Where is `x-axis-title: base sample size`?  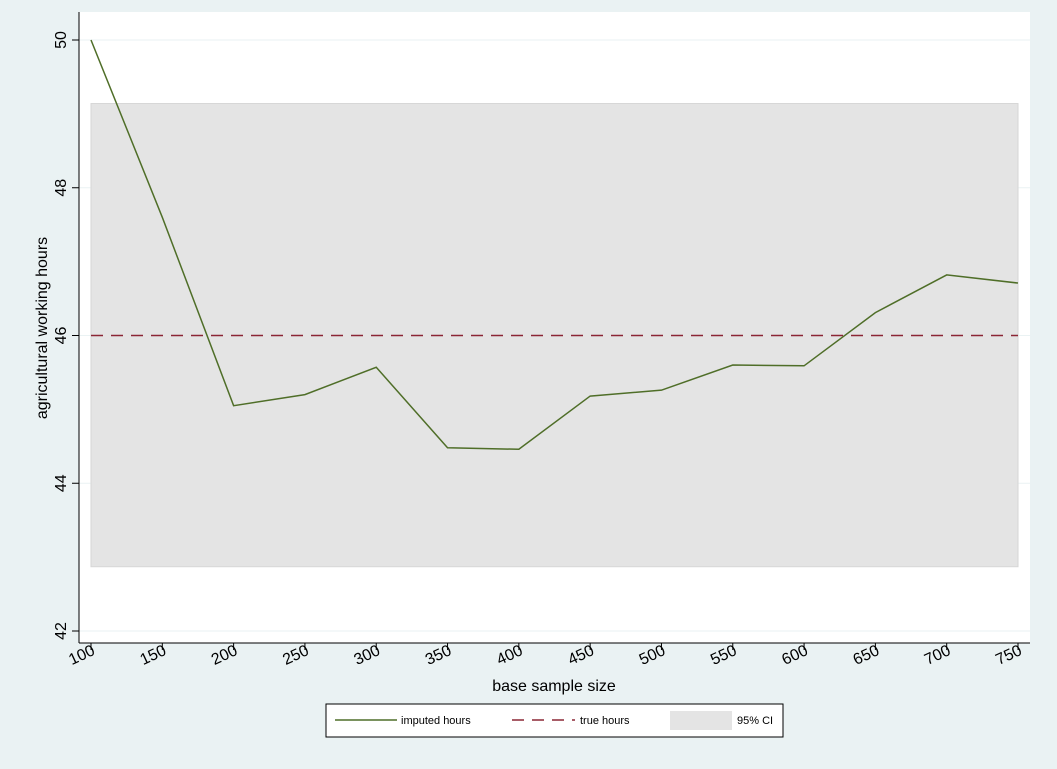
x-axis-title: base sample size is located at coordinates (554, 686).